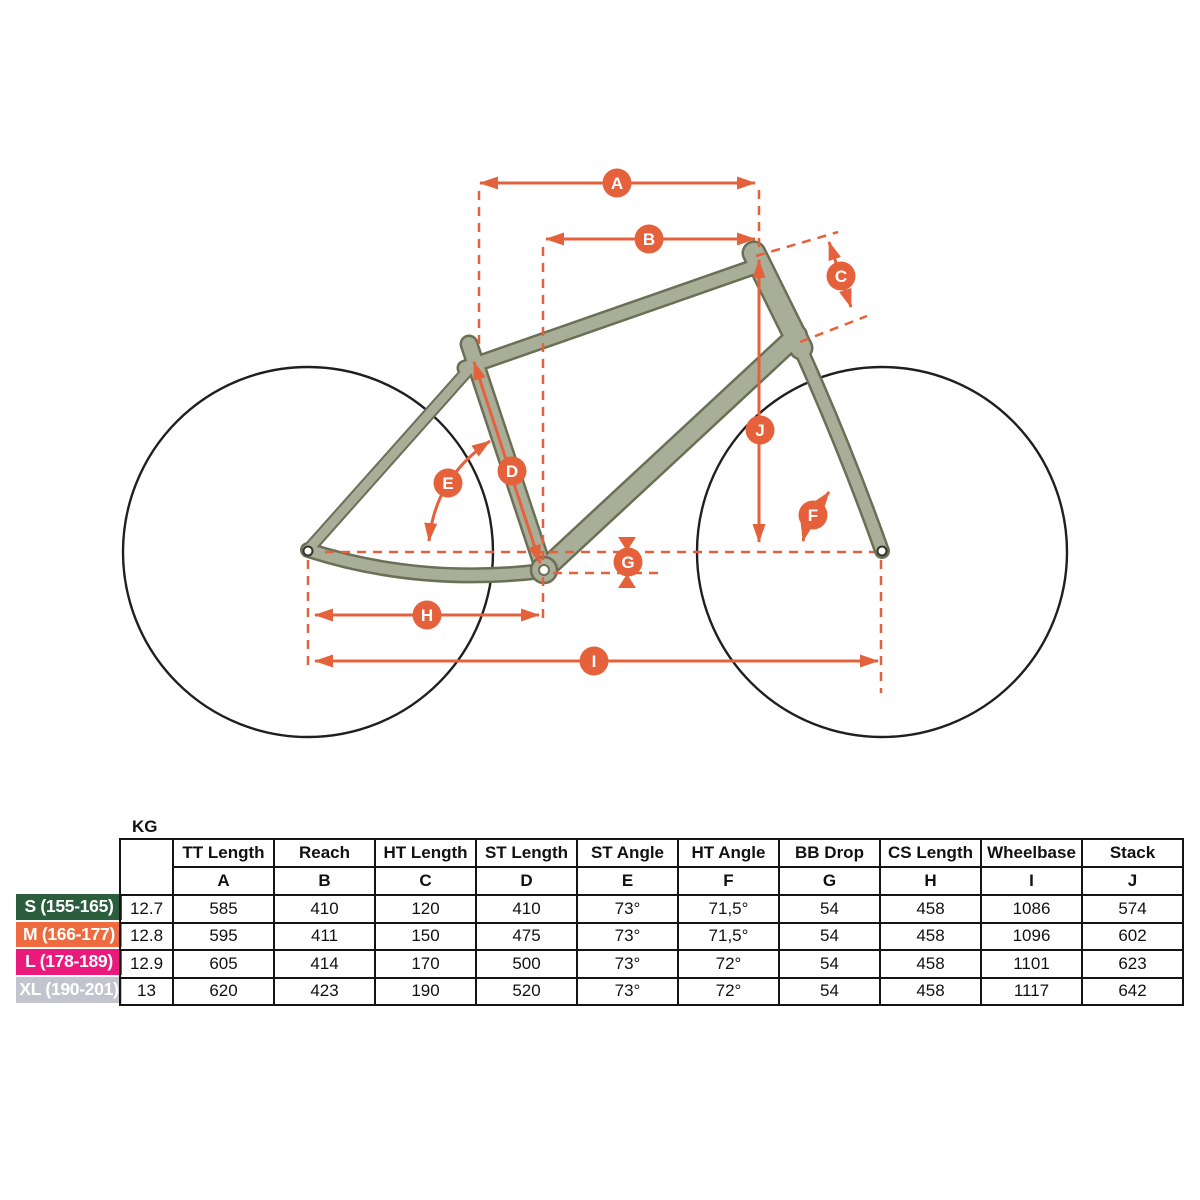  What do you see at coordinates (324, 964) in the screenshot?
I see `geometry-value: 414` at bounding box center [324, 964].